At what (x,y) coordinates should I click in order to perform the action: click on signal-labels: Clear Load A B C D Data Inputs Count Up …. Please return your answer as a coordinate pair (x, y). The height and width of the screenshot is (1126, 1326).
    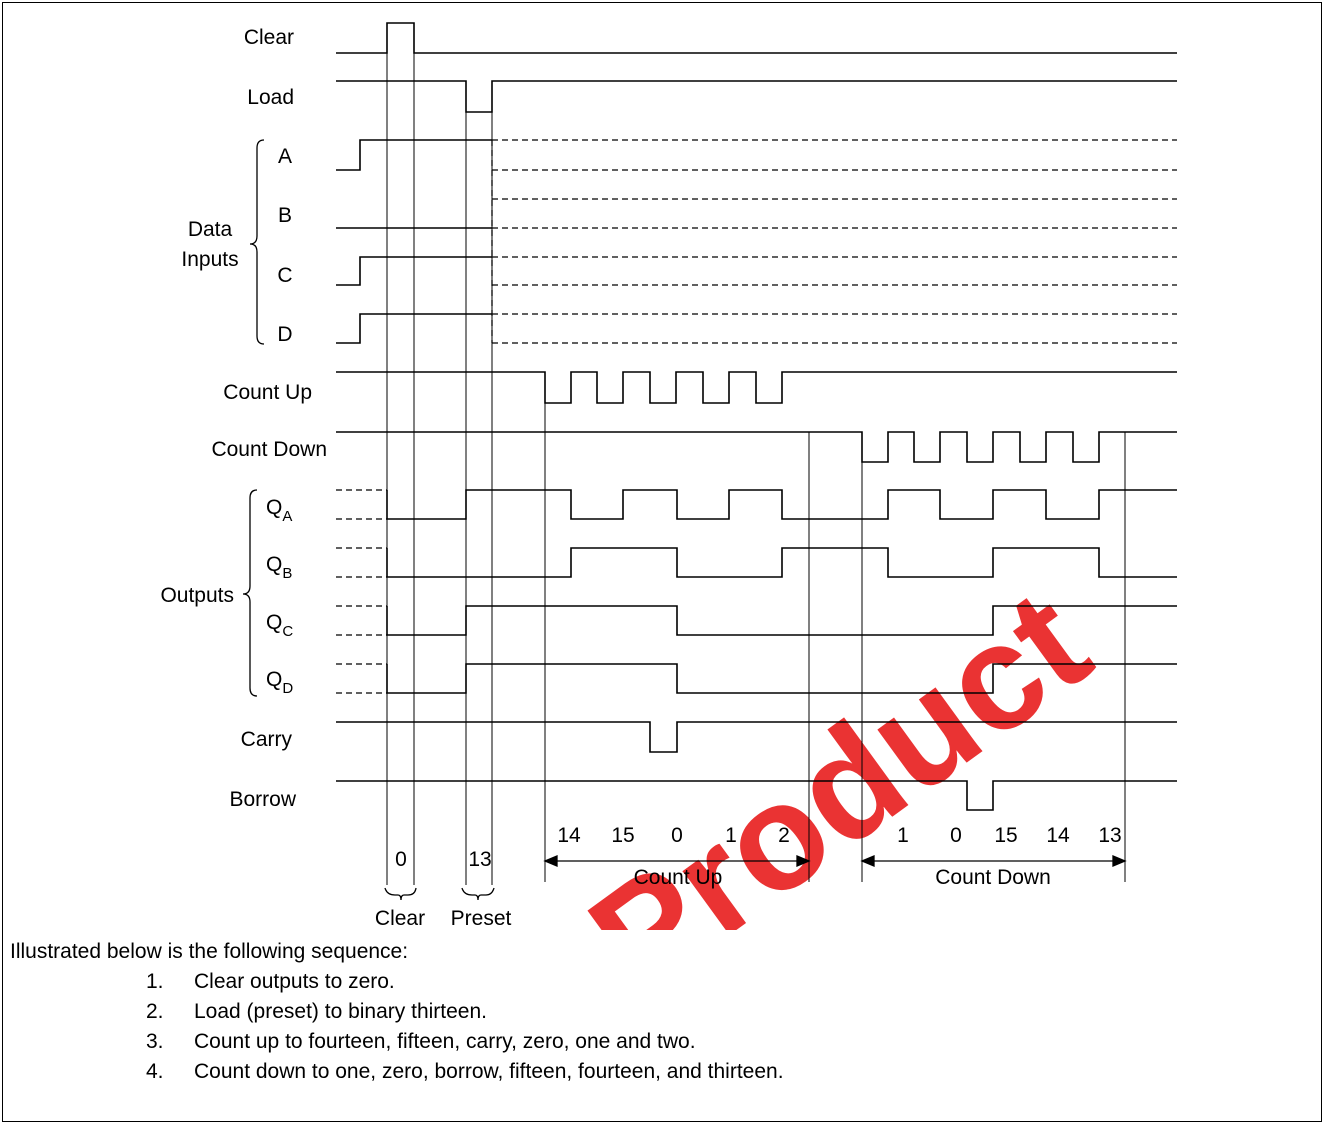
    Looking at the image, I should click on (243, 418).